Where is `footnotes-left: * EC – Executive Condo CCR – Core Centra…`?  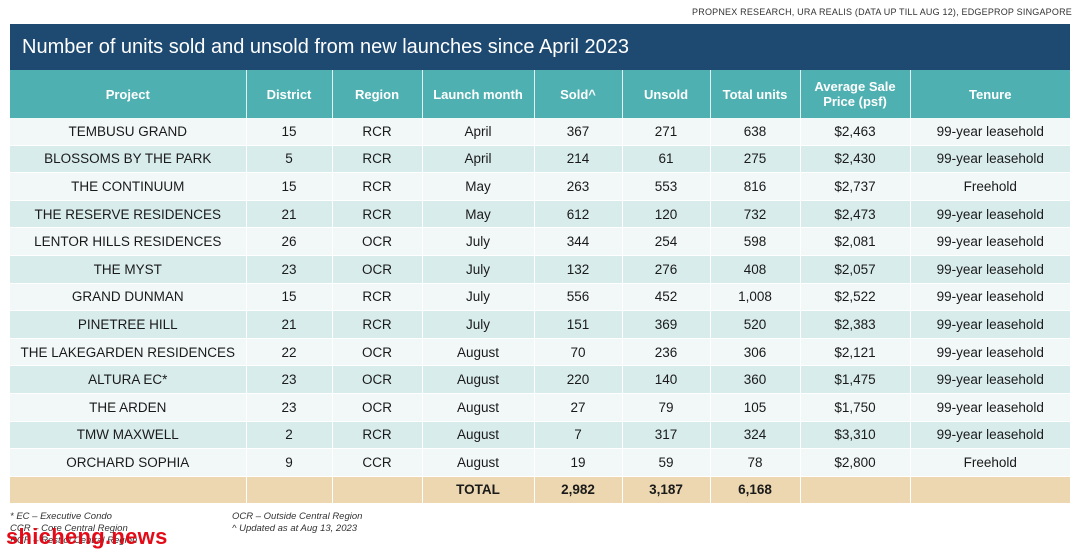 footnotes-left: * EC – Executive Condo CCR – Core Centra… is located at coordinates (73, 529).